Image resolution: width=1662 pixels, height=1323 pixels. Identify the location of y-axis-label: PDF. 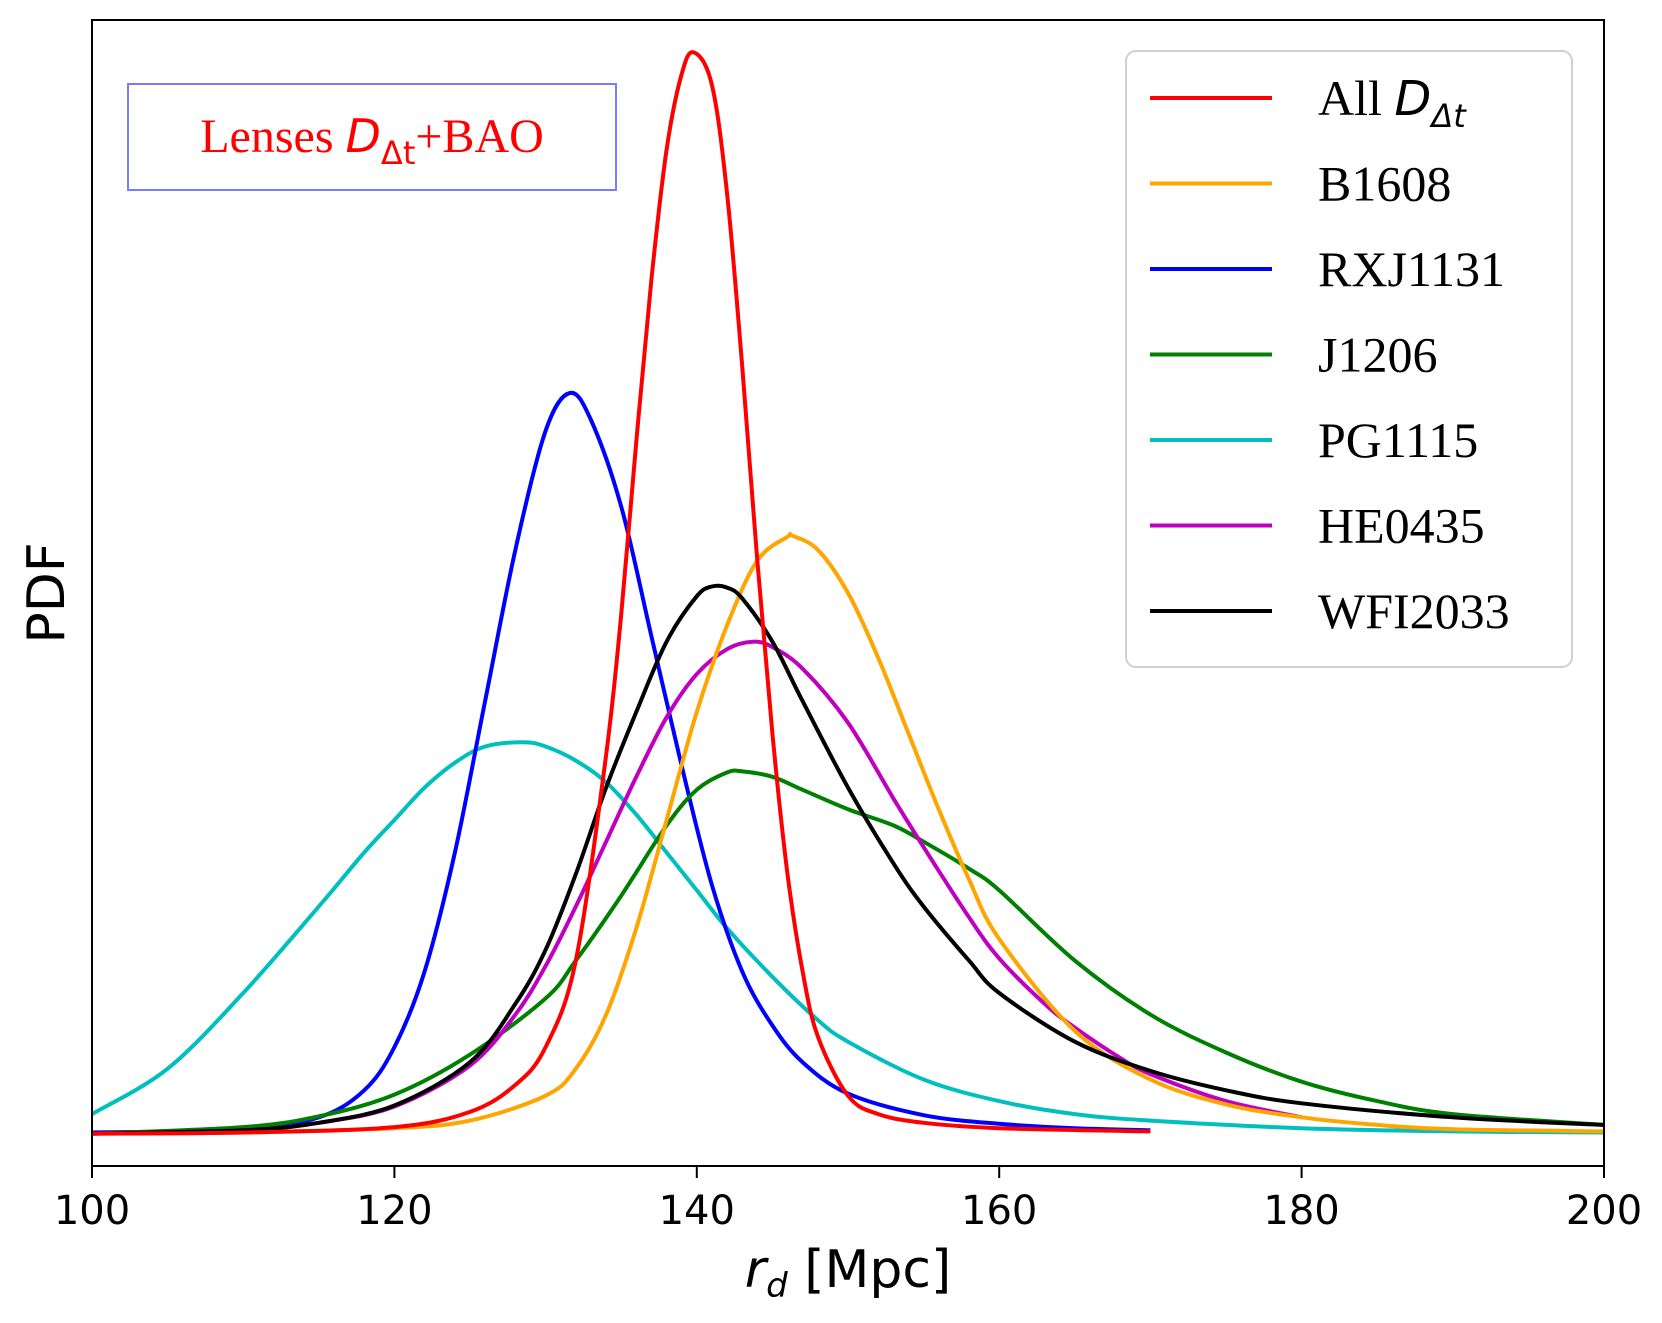
(47, 592).